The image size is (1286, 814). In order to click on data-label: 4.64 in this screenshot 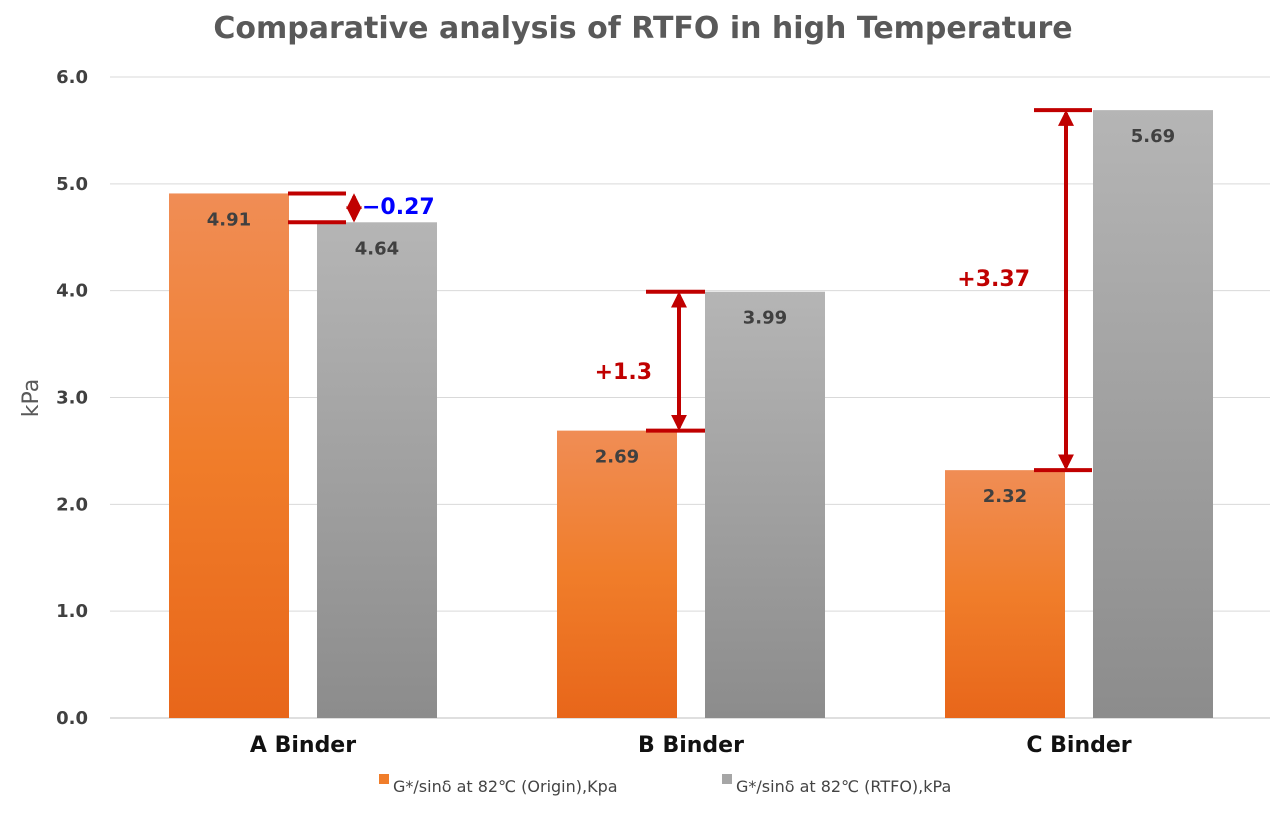, I will do `click(377, 248)`.